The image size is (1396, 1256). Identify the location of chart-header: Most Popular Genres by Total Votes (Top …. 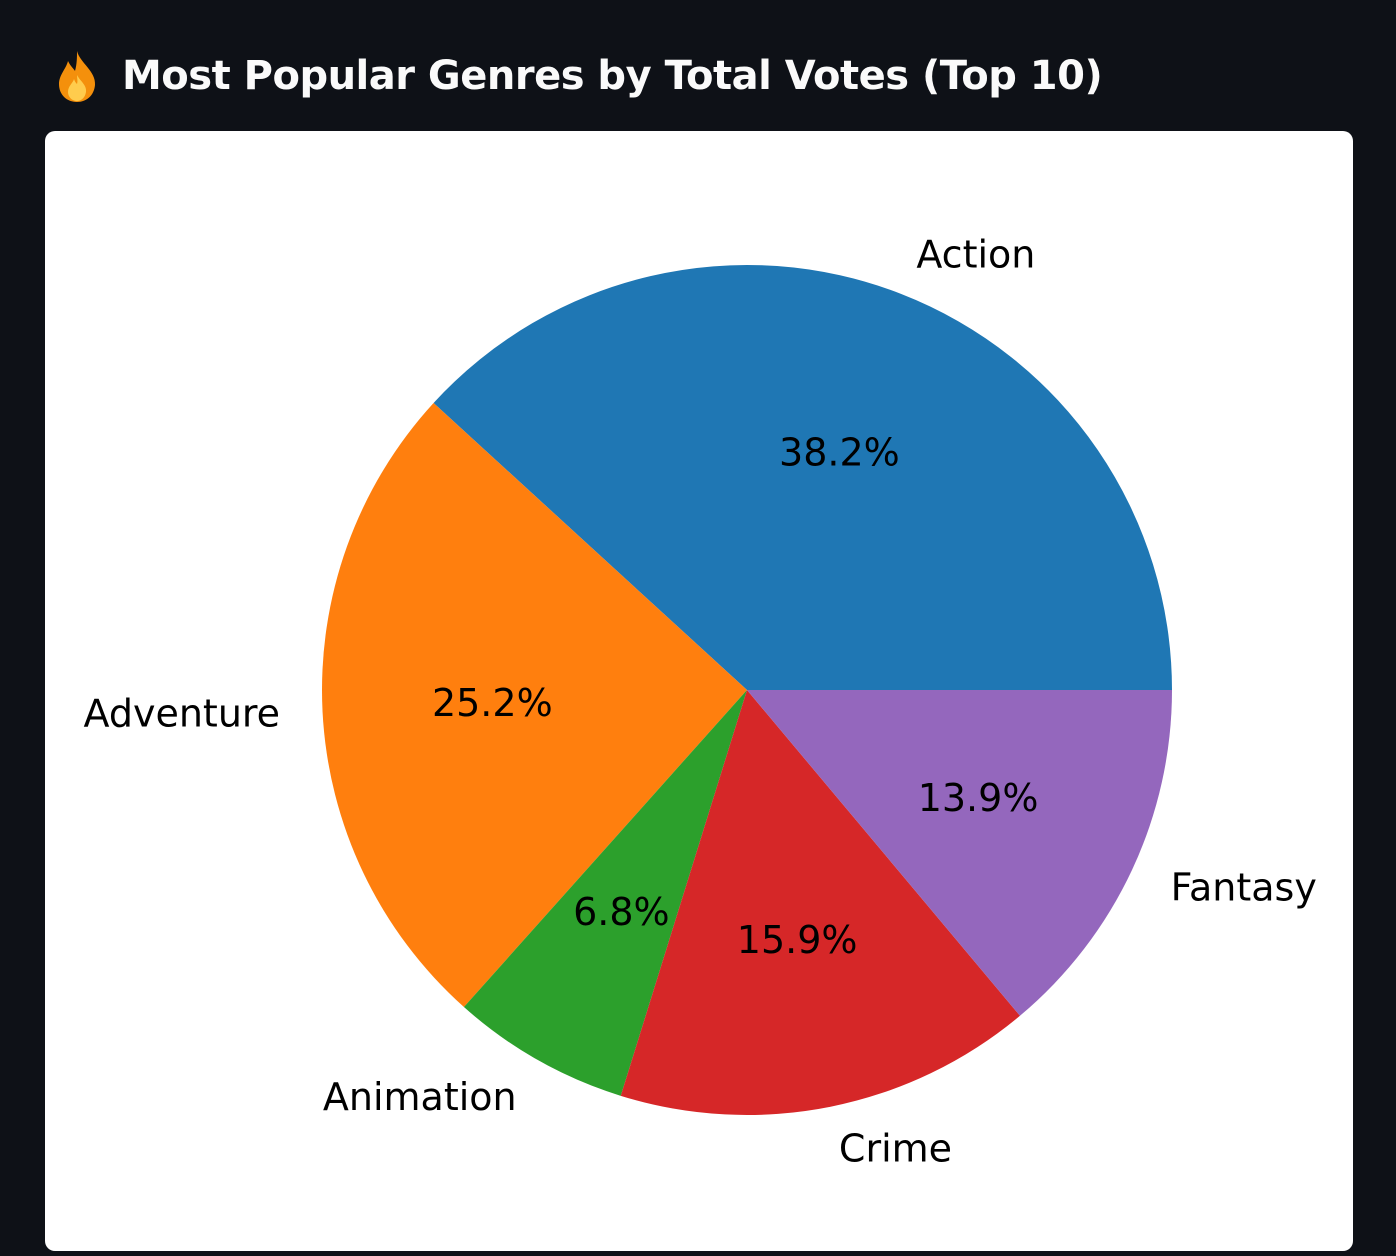
(579, 76).